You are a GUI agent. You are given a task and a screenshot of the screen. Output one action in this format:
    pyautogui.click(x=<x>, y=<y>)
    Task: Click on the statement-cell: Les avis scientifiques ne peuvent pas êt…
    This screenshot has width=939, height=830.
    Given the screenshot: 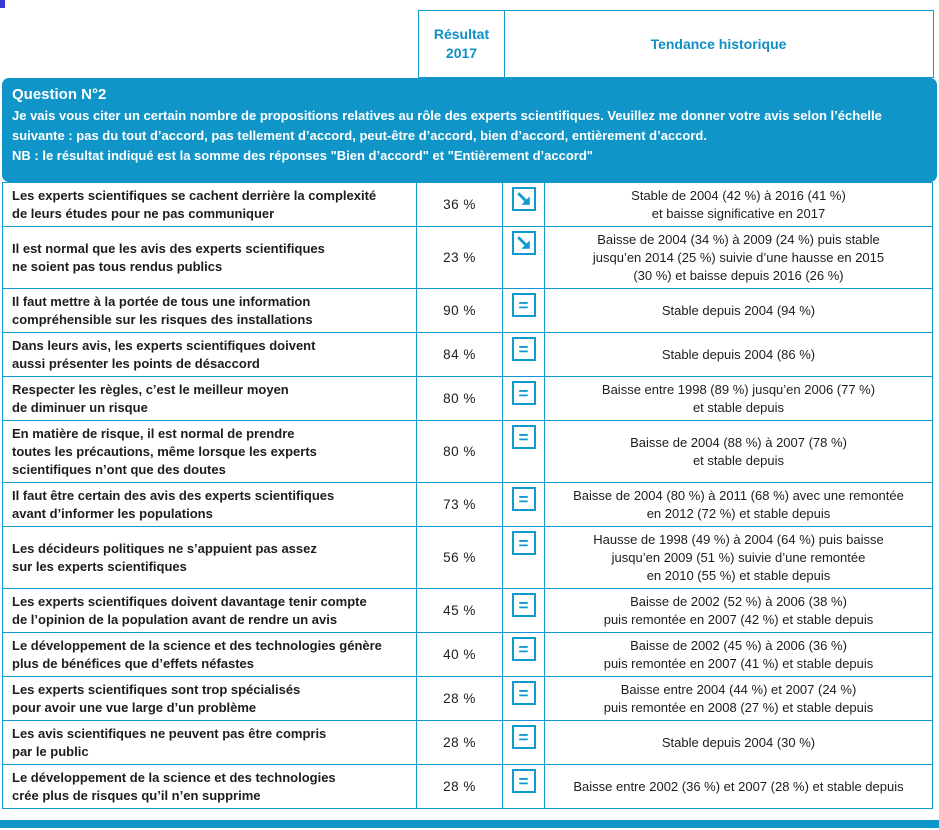 What is the action you would take?
    pyautogui.click(x=210, y=742)
    